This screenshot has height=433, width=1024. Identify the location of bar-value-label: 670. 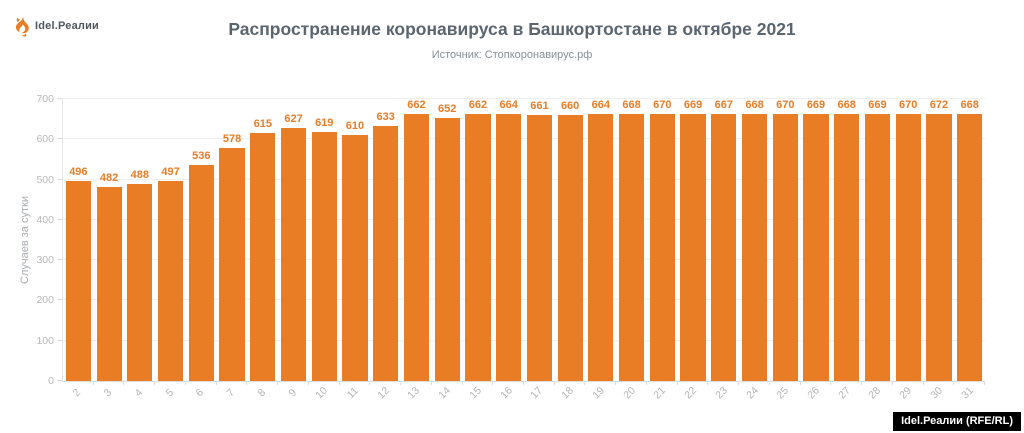
(908, 105).